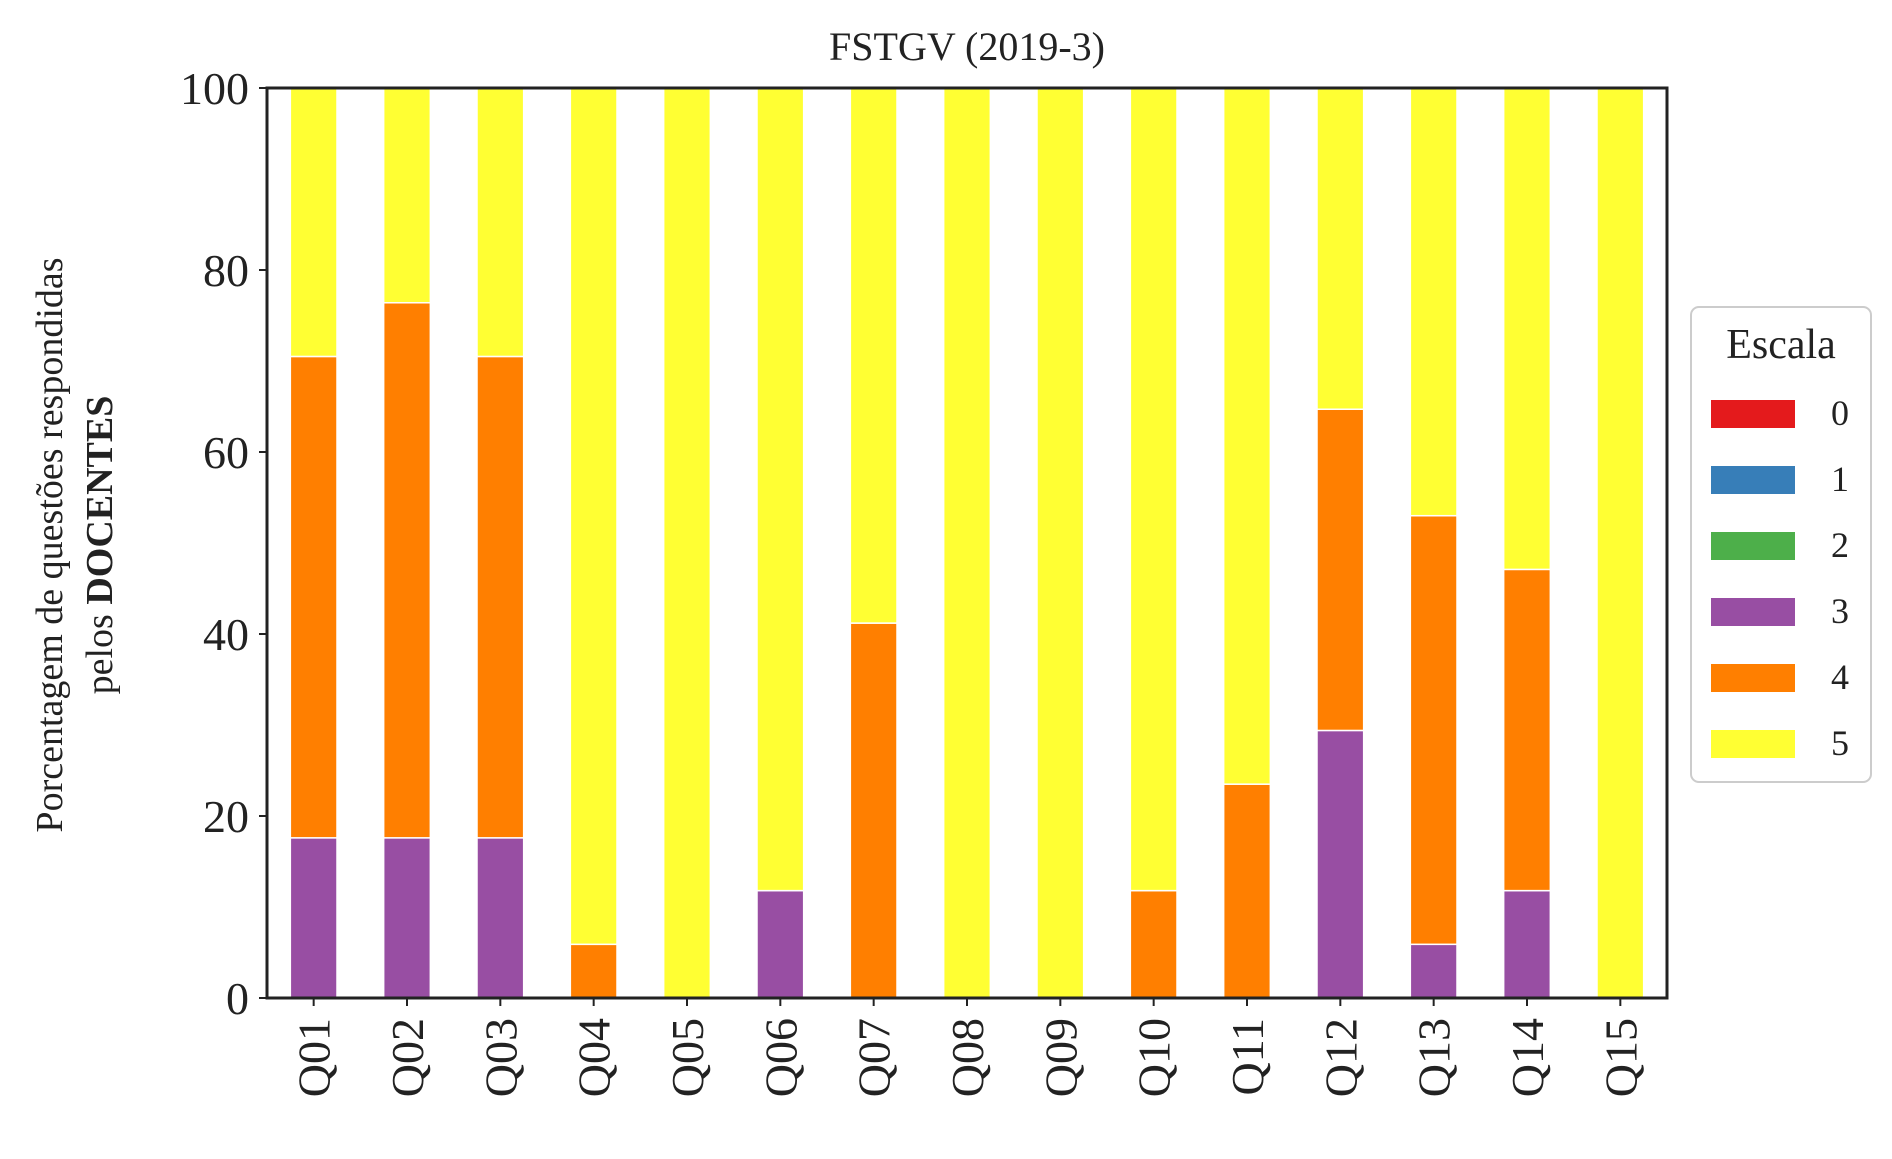 The image size is (1892, 1159). What do you see at coordinates (314, 1057) in the screenshot?
I see `x-tick-label-Q01: Q01` at bounding box center [314, 1057].